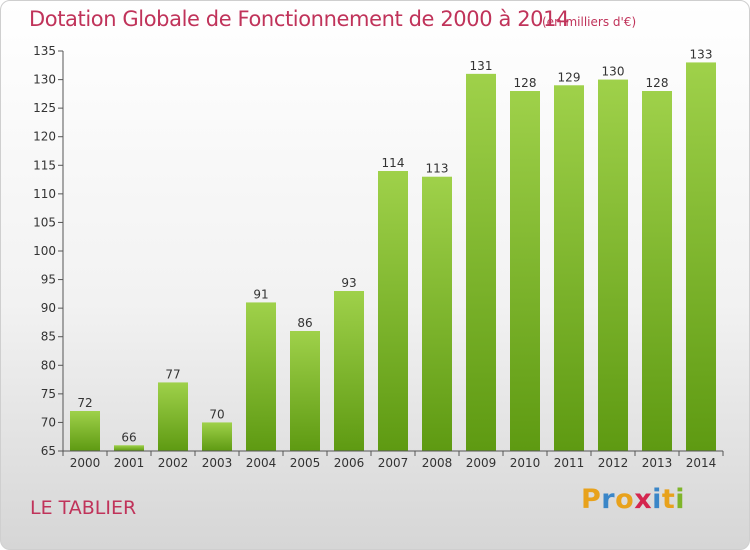 This screenshot has height=550, width=750. Describe the element at coordinates (613, 265) in the screenshot. I see `bar-2012` at that location.